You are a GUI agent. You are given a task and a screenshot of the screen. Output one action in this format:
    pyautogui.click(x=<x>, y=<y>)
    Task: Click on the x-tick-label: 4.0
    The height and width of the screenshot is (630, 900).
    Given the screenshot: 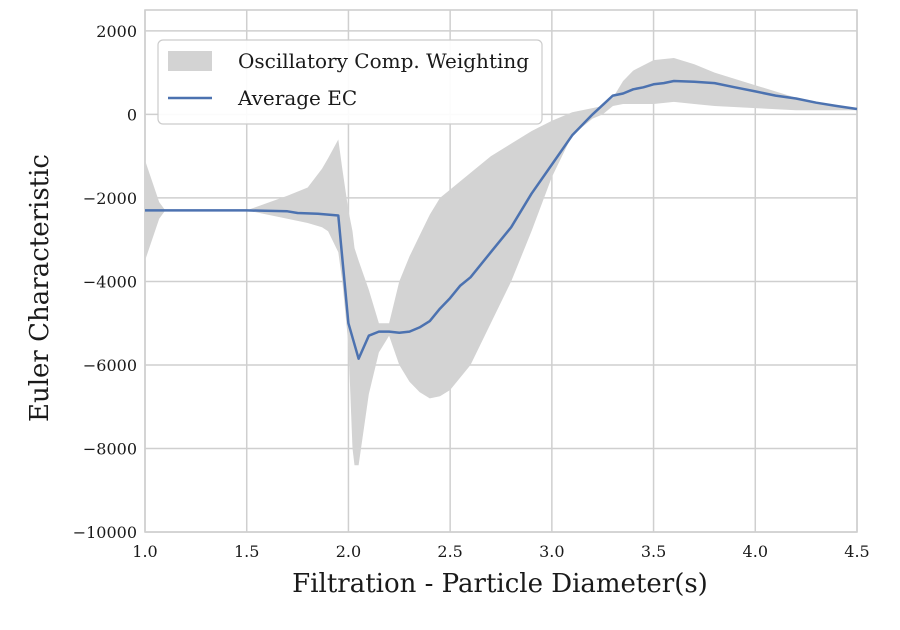 What is the action you would take?
    pyautogui.click(x=755, y=551)
    